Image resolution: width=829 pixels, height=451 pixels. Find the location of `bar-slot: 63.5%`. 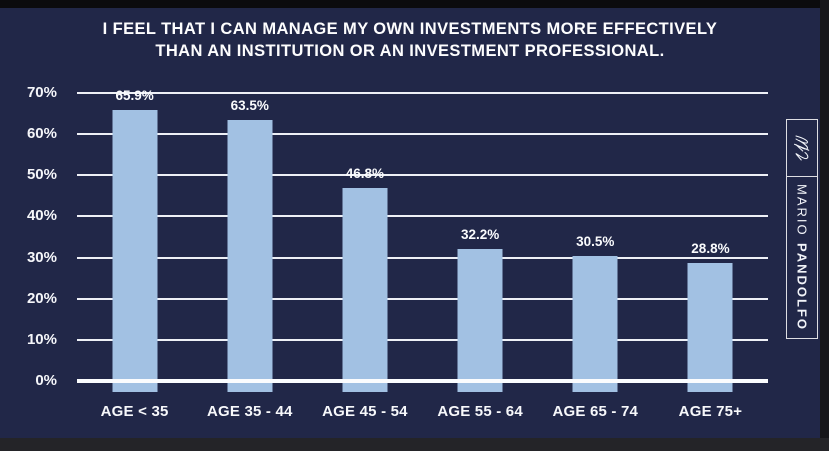

bar-slot: 63.5% is located at coordinates (249, 242).